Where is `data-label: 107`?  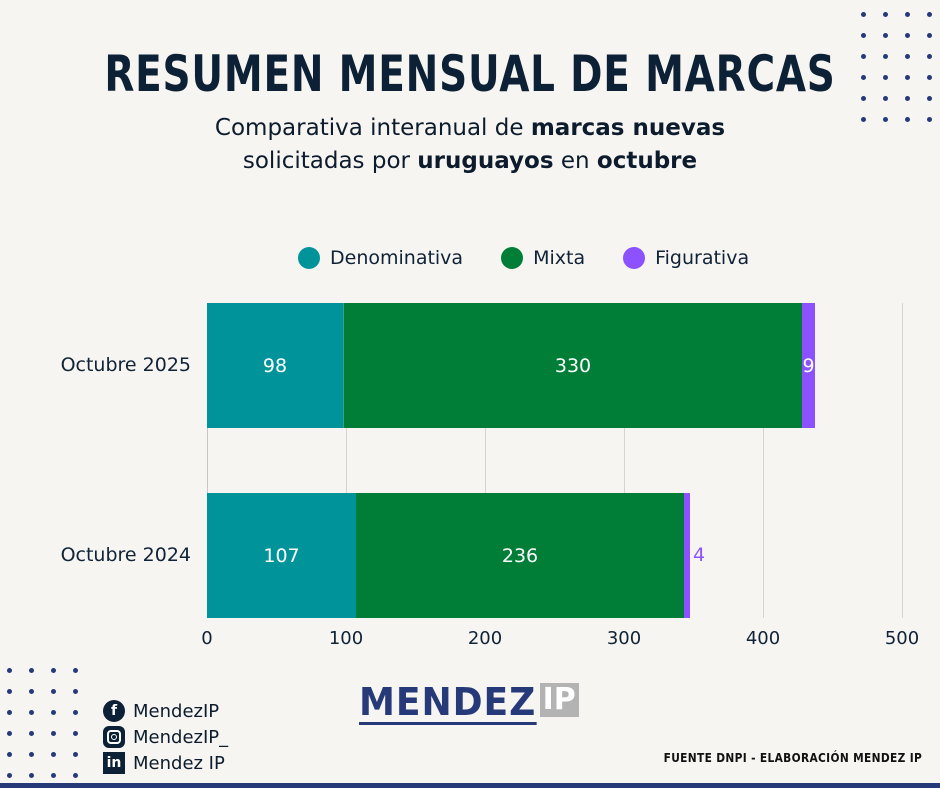 data-label: 107 is located at coordinates (281, 555).